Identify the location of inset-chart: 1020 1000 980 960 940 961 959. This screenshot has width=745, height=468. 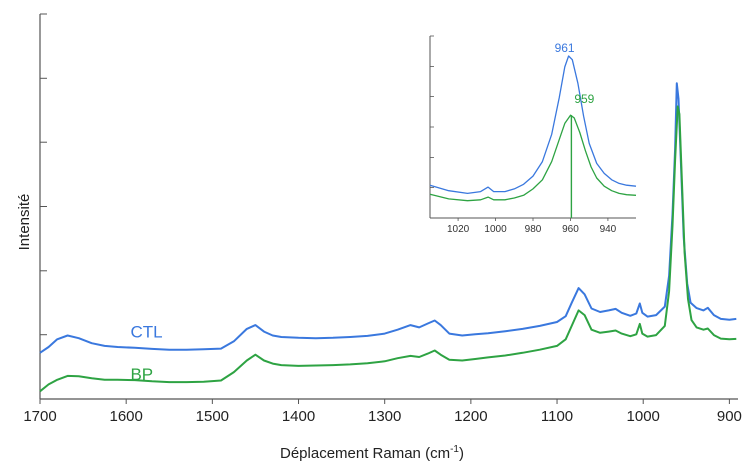
(533, 135).